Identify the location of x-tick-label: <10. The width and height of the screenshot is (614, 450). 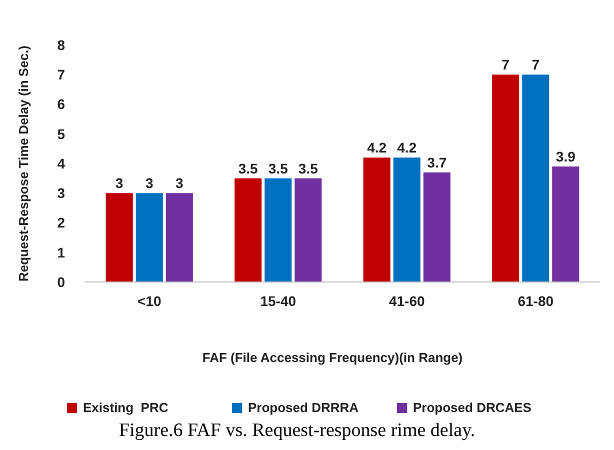
(150, 301).